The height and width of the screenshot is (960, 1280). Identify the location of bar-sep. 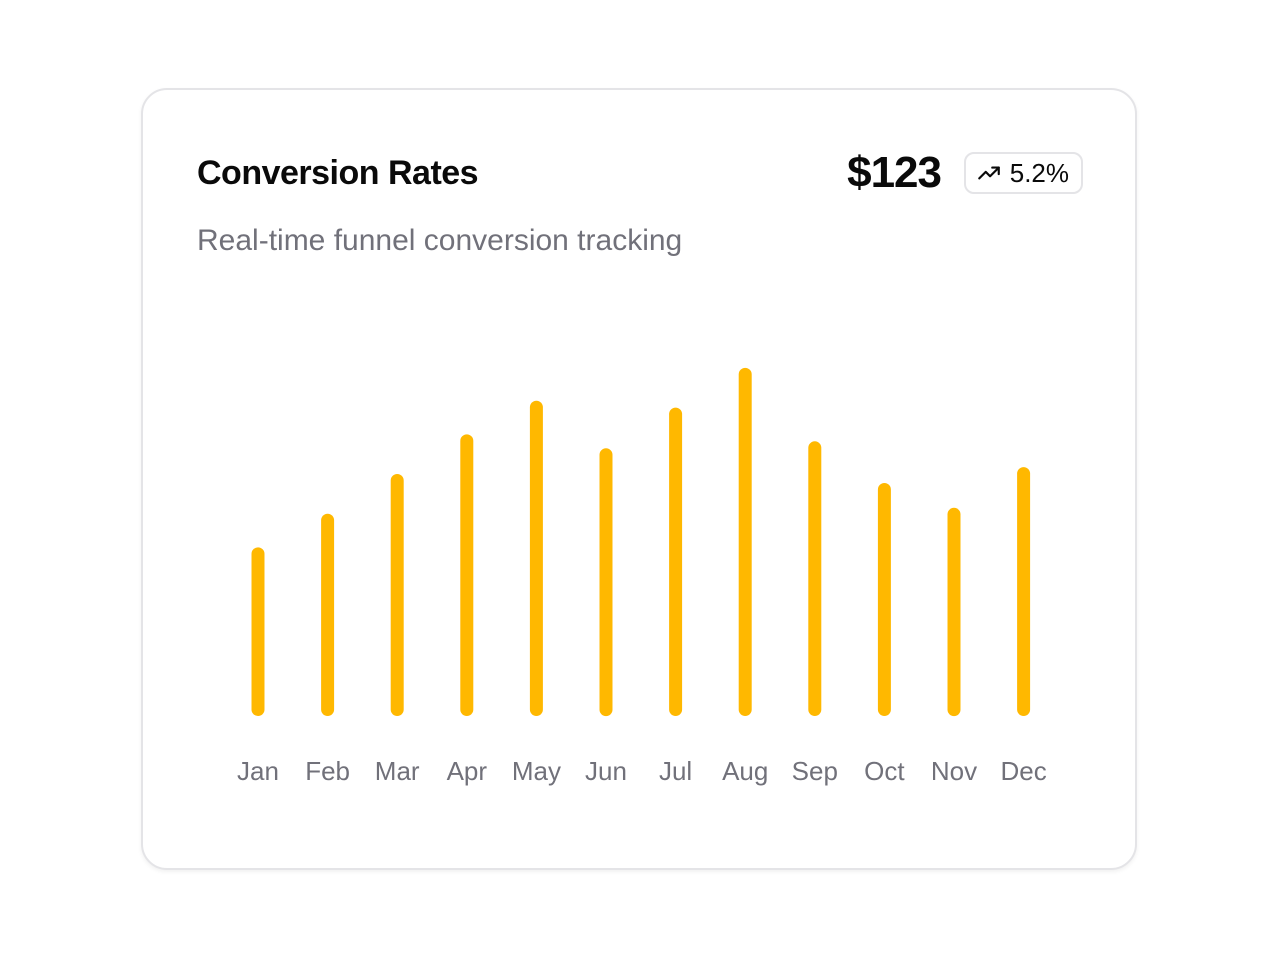
(815, 578).